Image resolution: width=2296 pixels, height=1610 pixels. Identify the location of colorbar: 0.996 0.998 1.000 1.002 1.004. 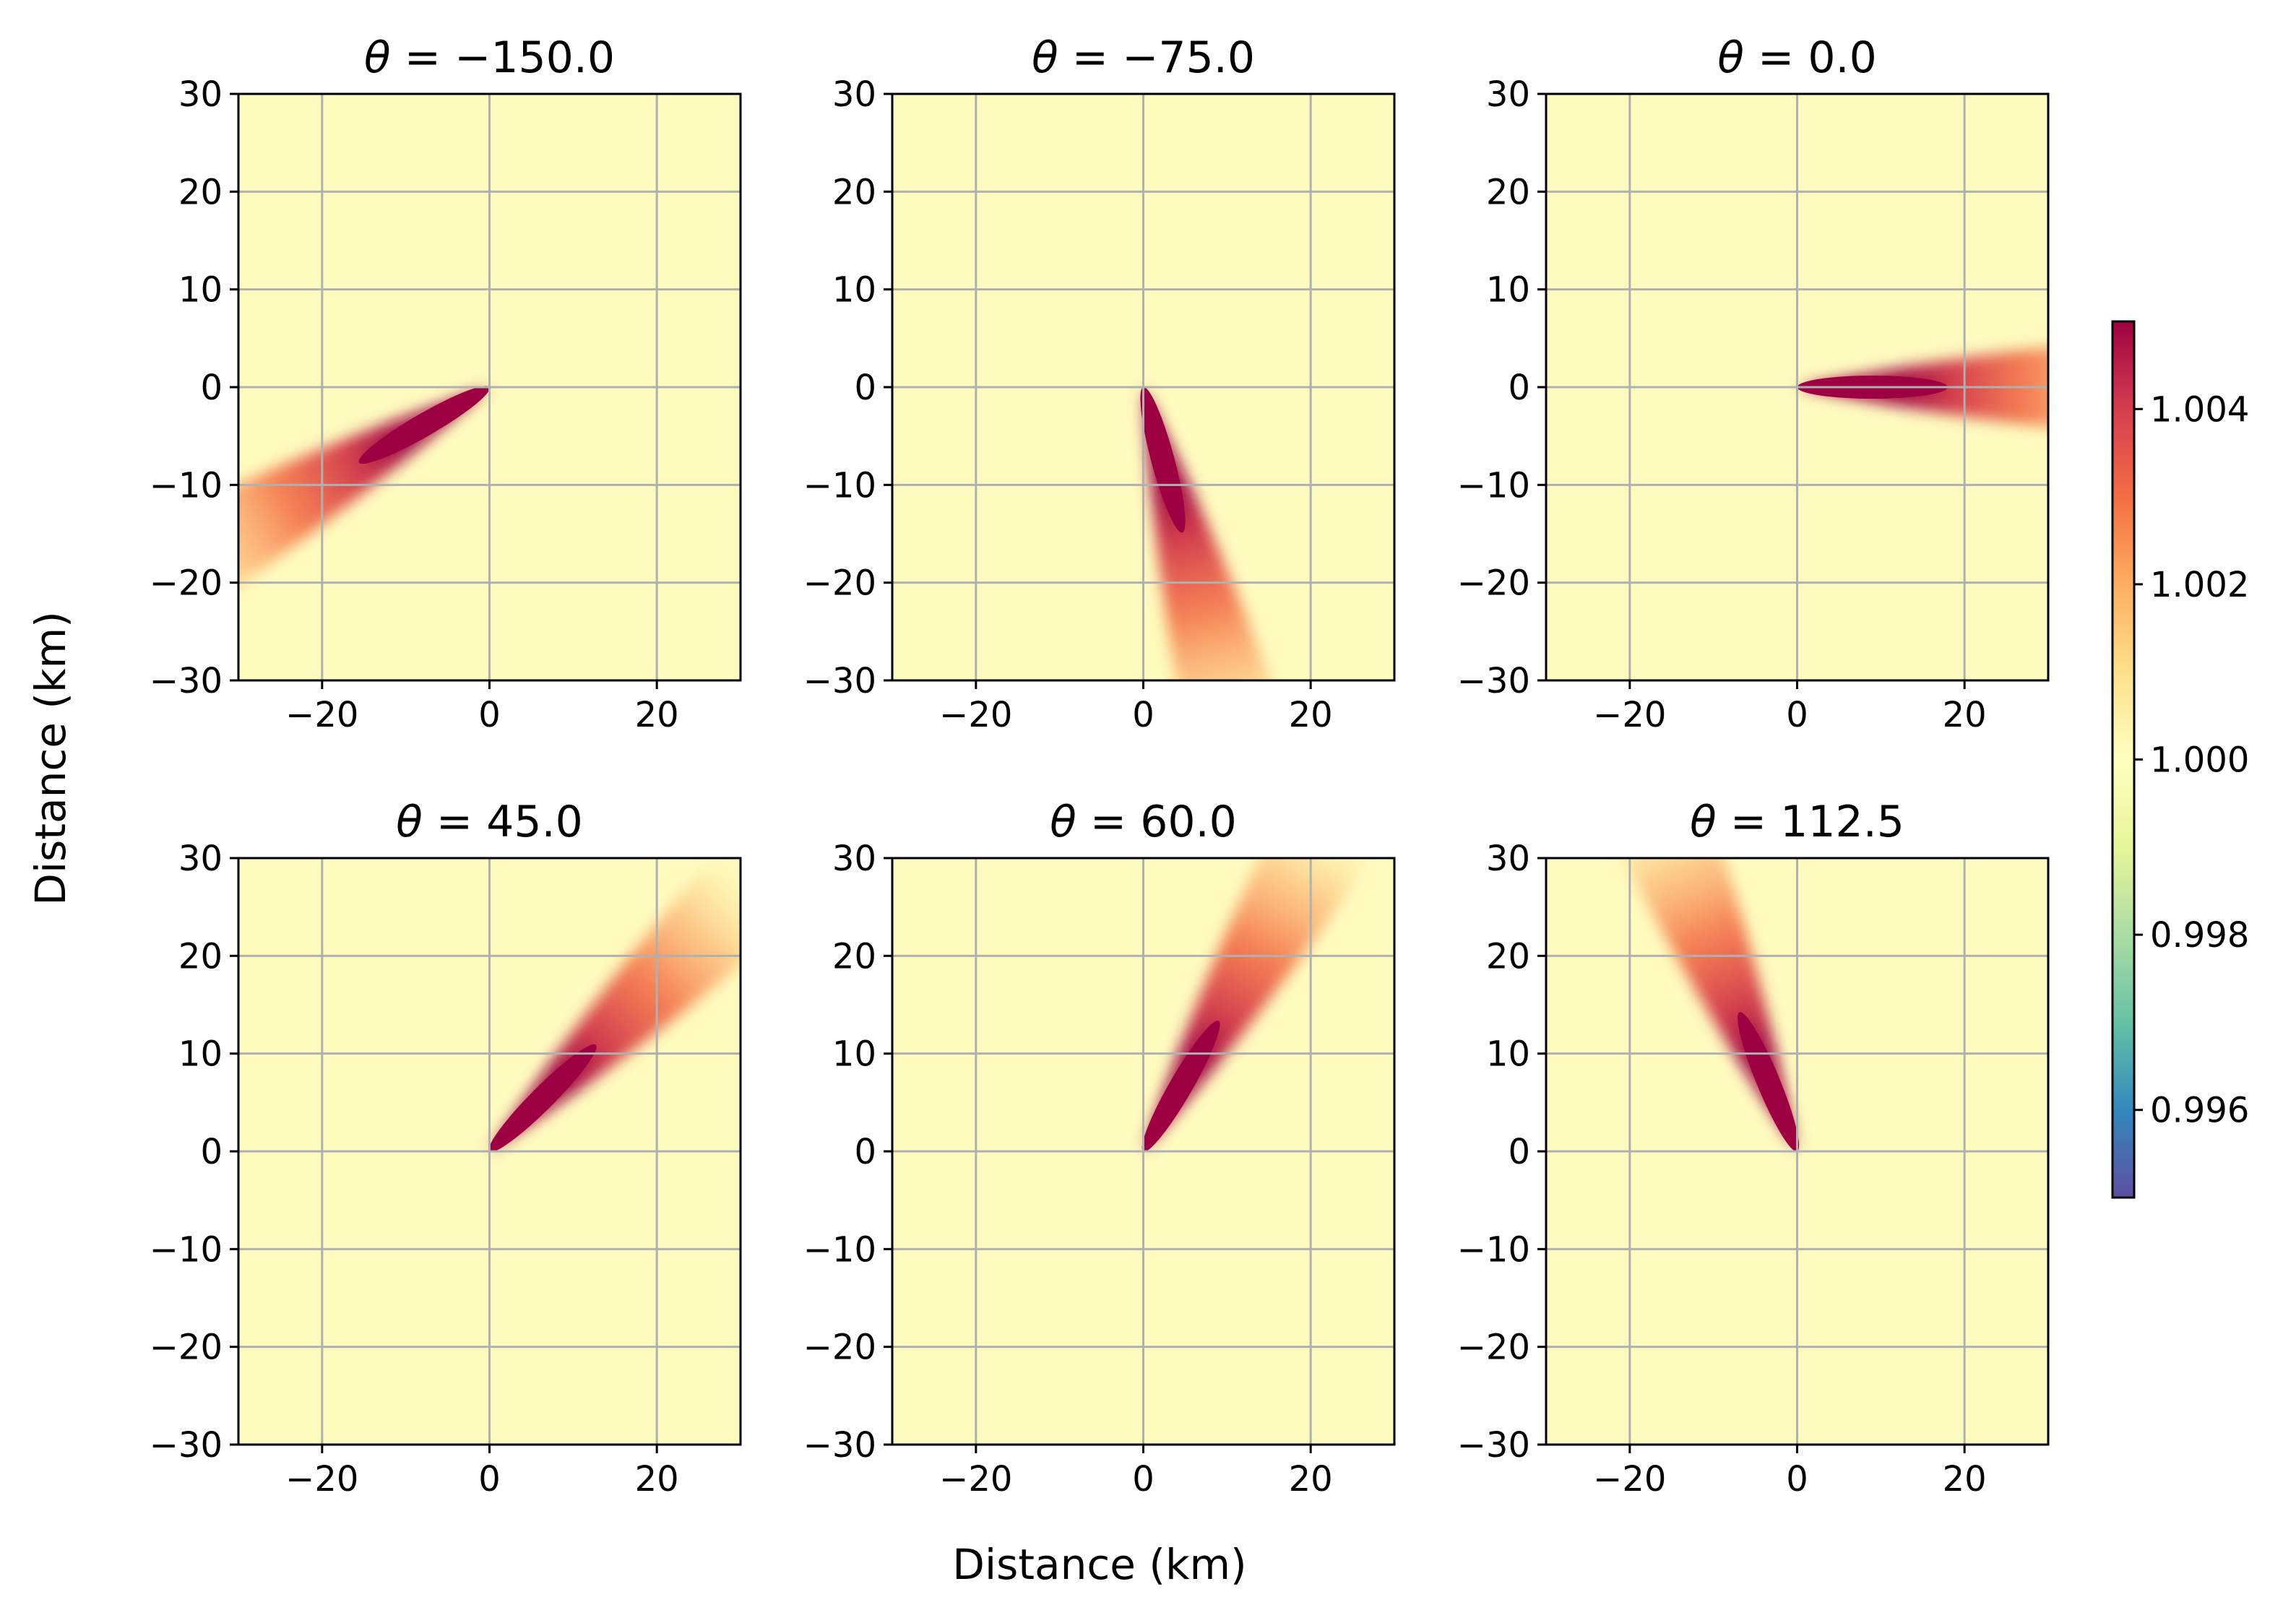
(2180, 759).